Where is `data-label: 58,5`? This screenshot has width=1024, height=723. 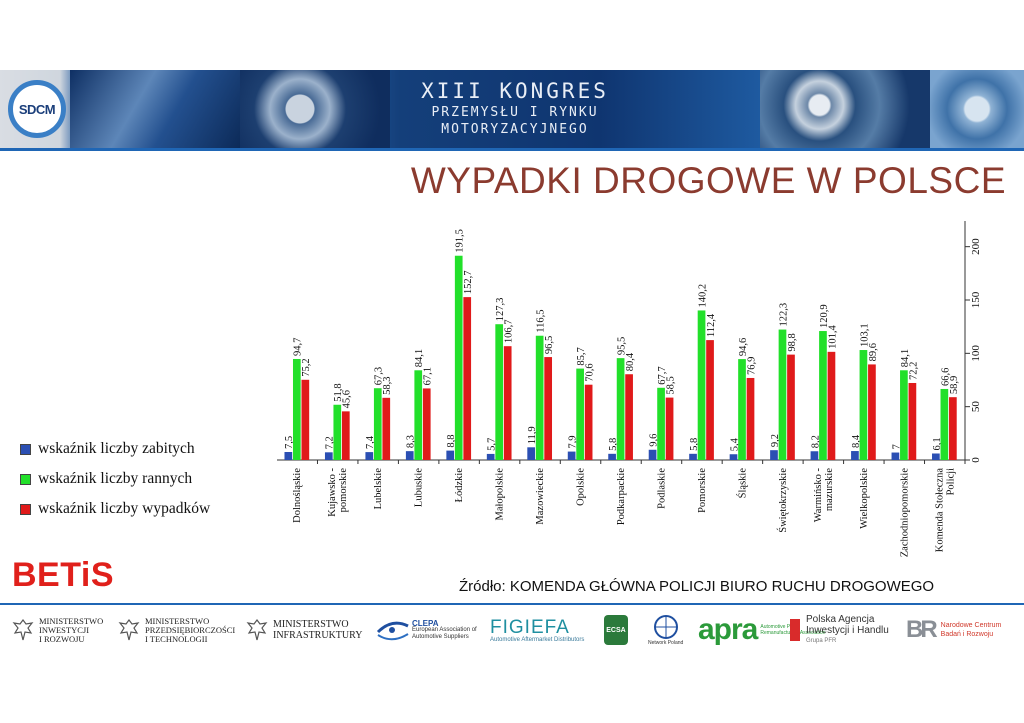
data-label: 58,5 is located at coordinates (670, 385).